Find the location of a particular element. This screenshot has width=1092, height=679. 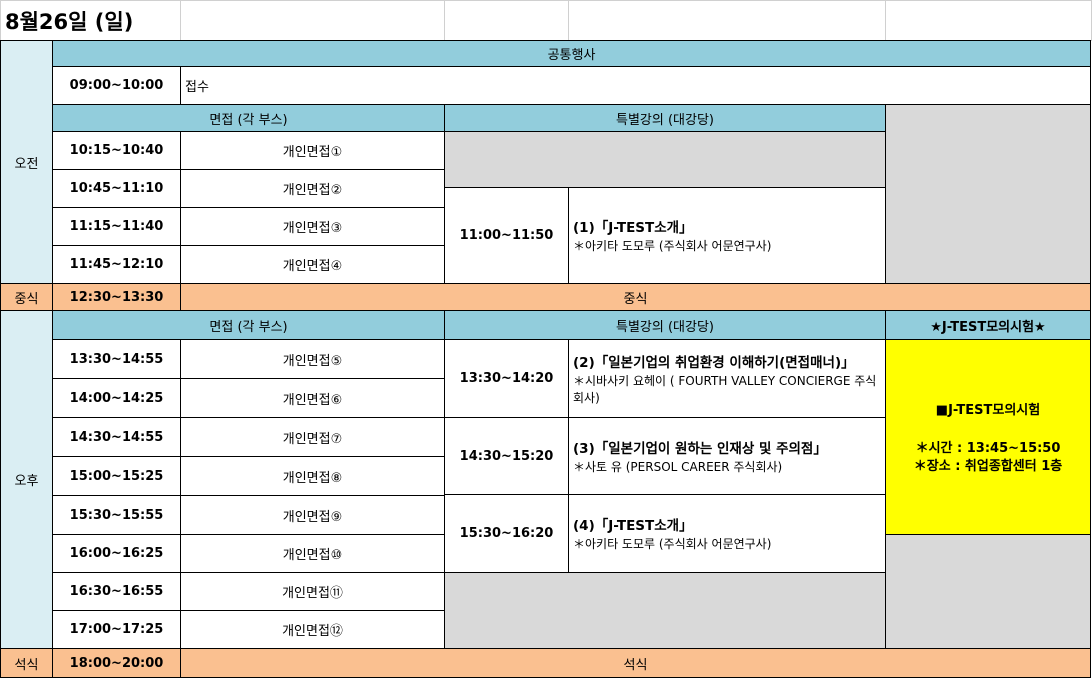

lecture-4: (4)「J-TEST소개」 ＊아키타 도모루 (주식회사 어문연구사) is located at coordinates (727, 533).